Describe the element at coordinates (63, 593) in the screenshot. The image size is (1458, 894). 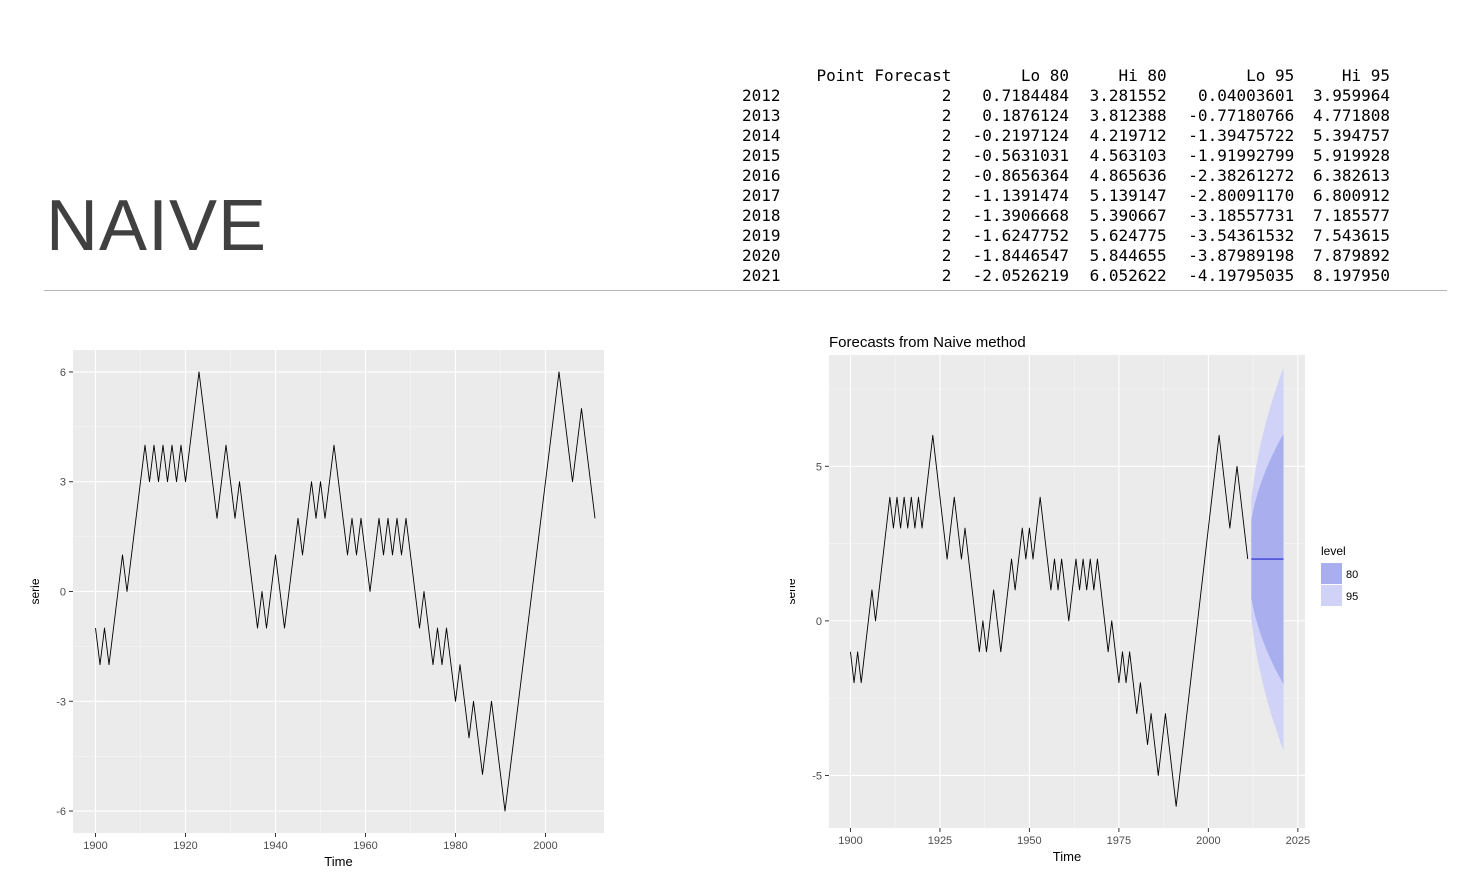
I see `y-tick-label: 0` at that location.